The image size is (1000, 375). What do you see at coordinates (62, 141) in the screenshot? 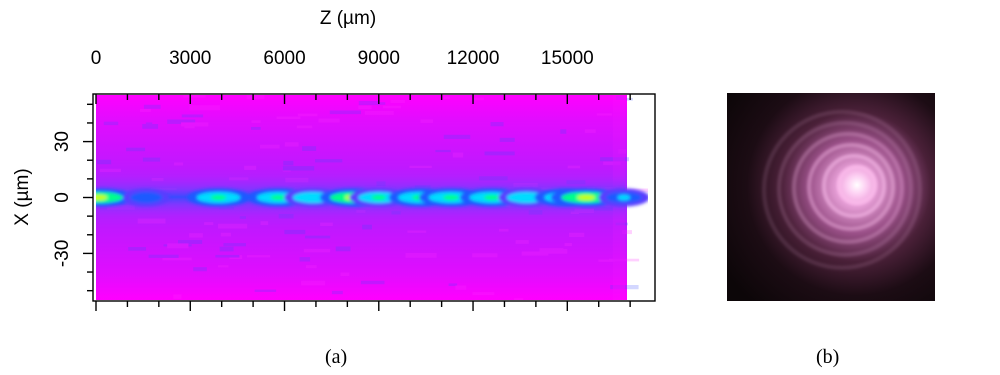
I see `y-tick-label: 30` at bounding box center [62, 141].